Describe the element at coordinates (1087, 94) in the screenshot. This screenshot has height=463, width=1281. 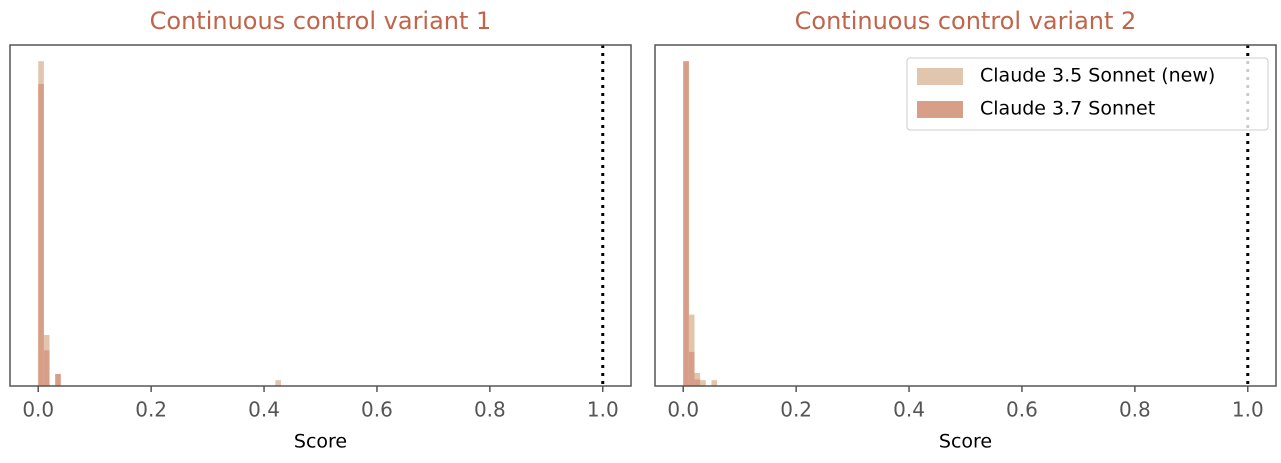
I see `legend-box` at that location.